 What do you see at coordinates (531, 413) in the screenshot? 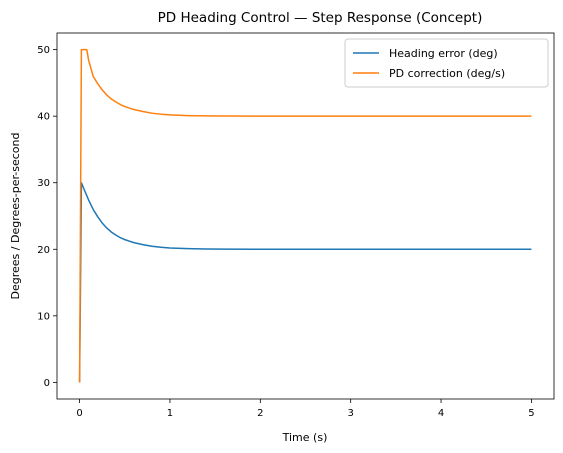
I see `x-tick-label: 5` at bounding box center [531, 413].